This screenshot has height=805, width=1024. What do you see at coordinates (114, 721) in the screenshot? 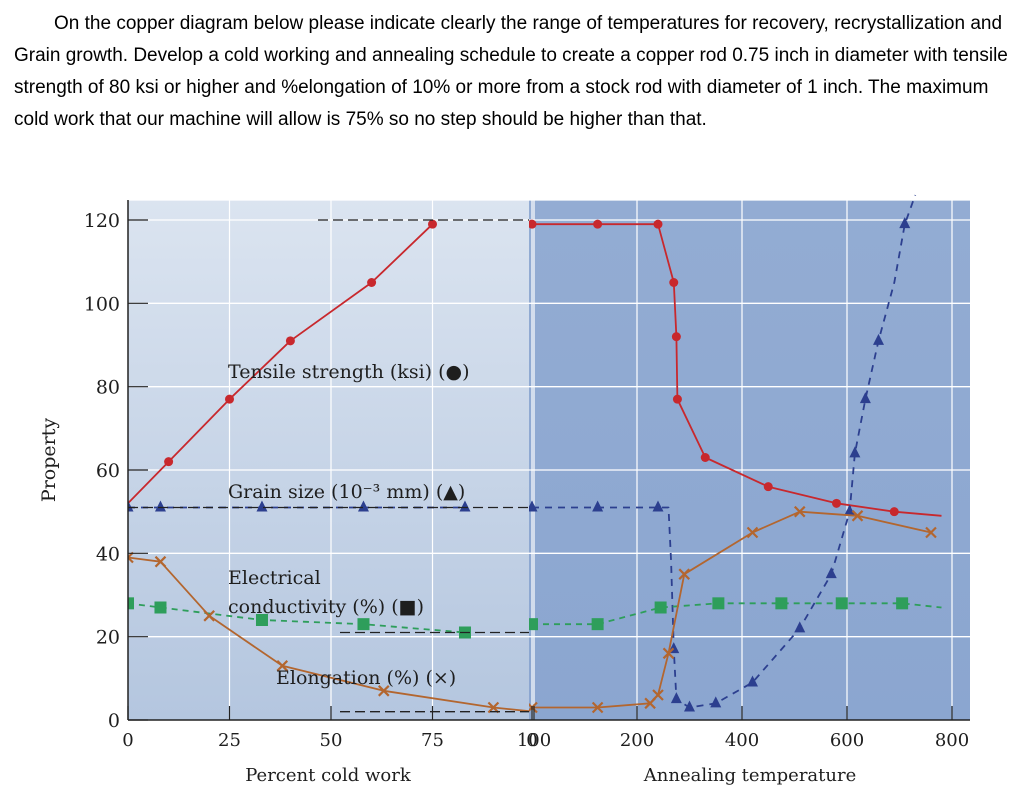
I see `y-tick-label: 0` at bounding box center [114, 721].